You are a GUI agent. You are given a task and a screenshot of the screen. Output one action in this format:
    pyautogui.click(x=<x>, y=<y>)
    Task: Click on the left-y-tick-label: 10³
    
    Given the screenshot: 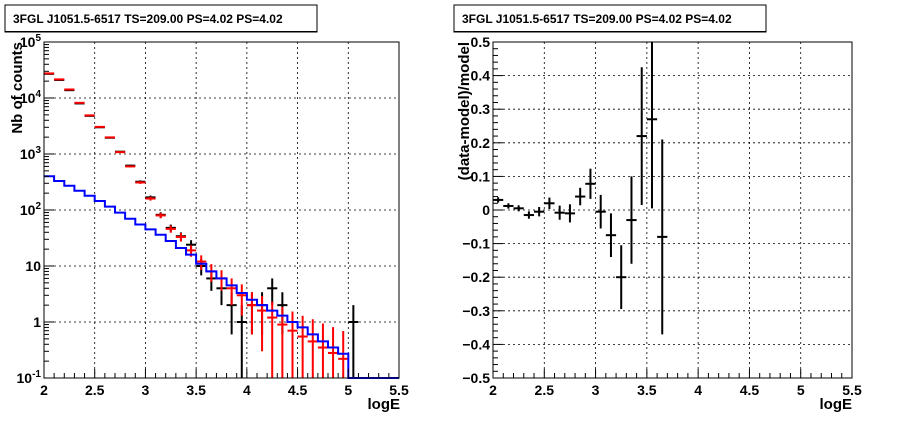 What is the action you would take?
    pyautogui.click(x=31, y=153)
    